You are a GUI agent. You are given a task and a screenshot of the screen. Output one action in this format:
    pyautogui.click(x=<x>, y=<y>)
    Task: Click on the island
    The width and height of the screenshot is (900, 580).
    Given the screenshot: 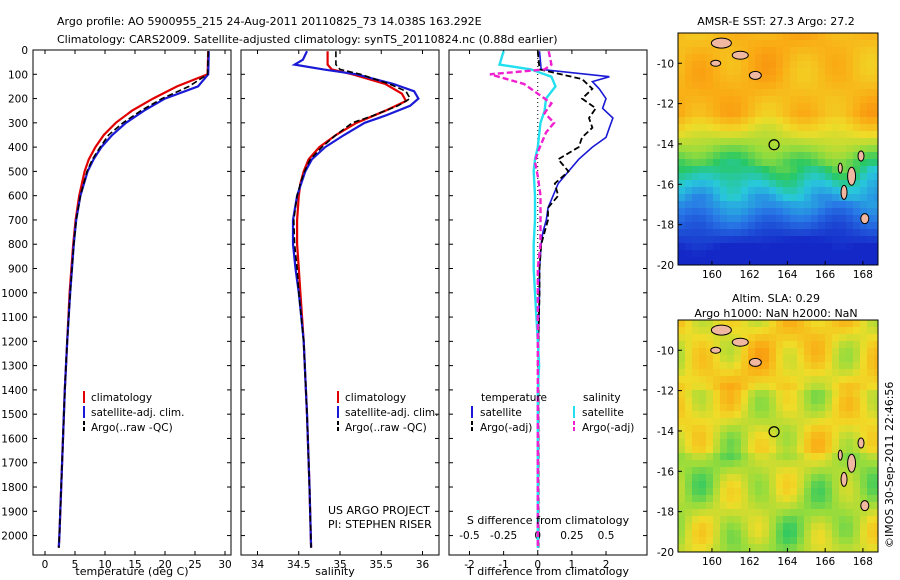 What is the action you would take?
    pyautogui.click(x=721, y=43)
    